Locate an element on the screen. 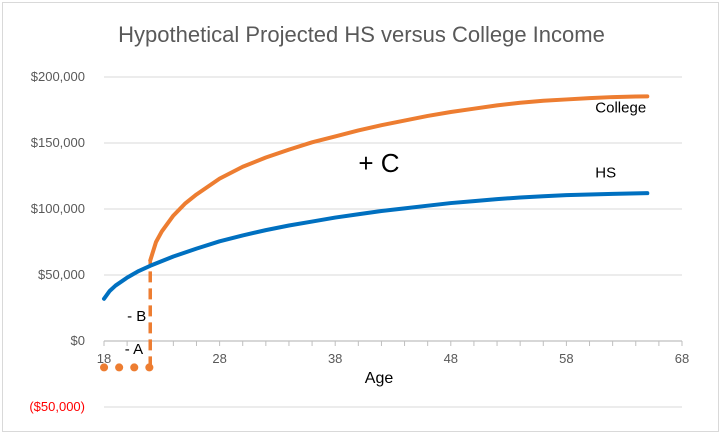  x-tick-label: 38 is located at coordinates (335, 358).